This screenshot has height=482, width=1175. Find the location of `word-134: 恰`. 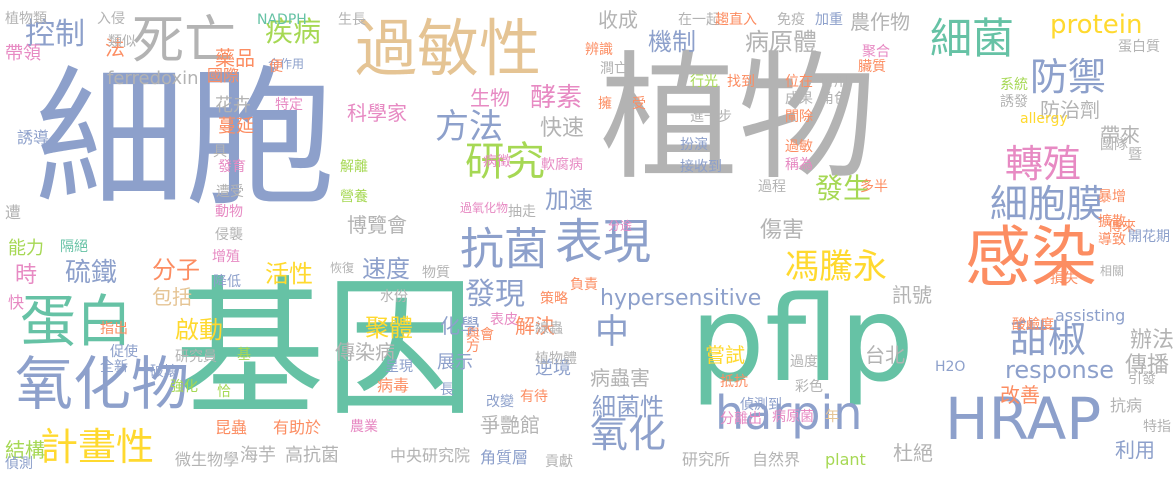

word-134: 恰 is located at coordinates (224, 392).